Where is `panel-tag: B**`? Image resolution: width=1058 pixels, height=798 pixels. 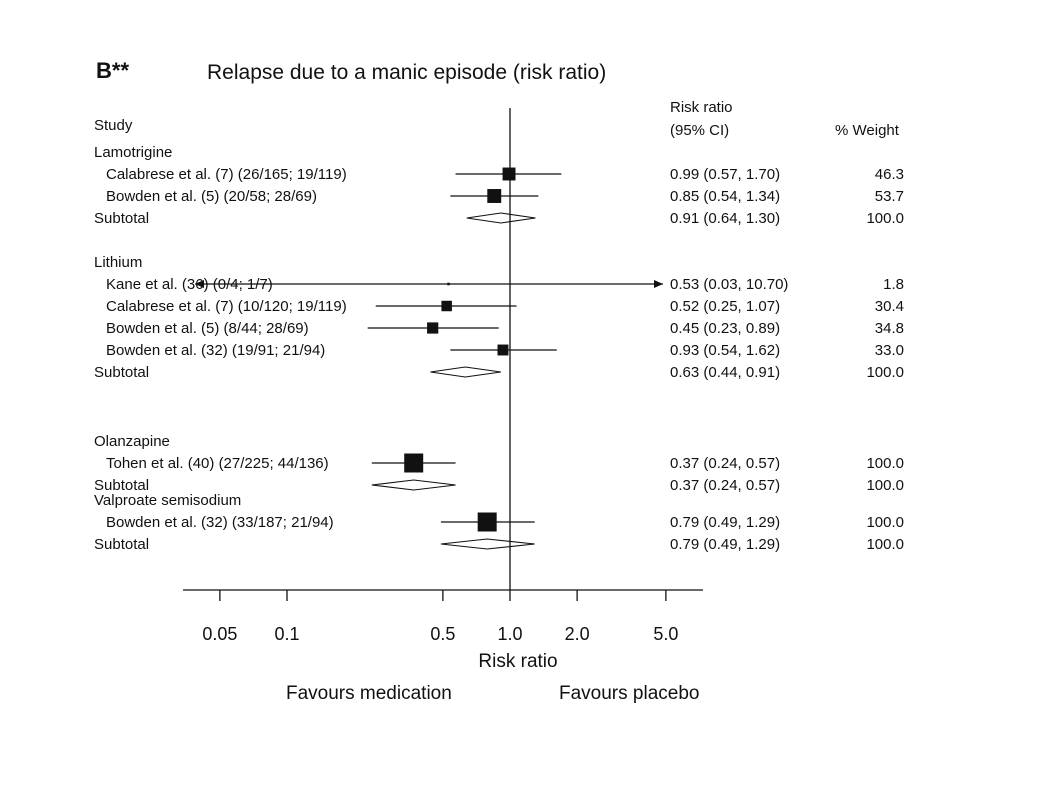 panel-tag: B** is located at coordinates (112, 70).